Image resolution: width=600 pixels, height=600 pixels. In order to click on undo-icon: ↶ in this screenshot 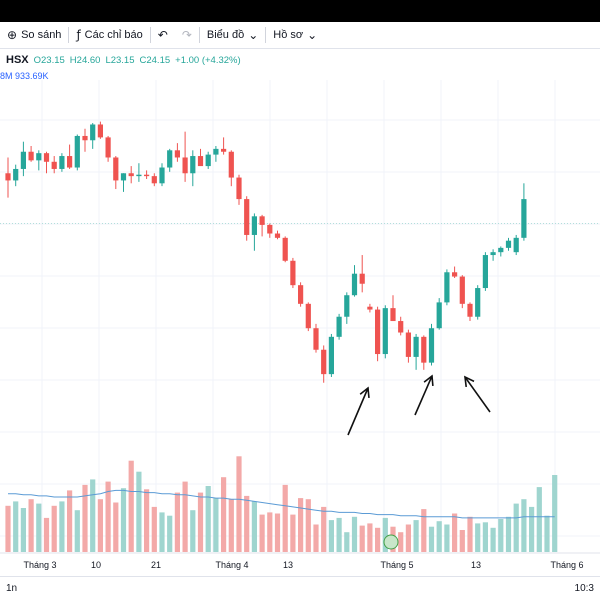, I will do `click(162, 35)`.